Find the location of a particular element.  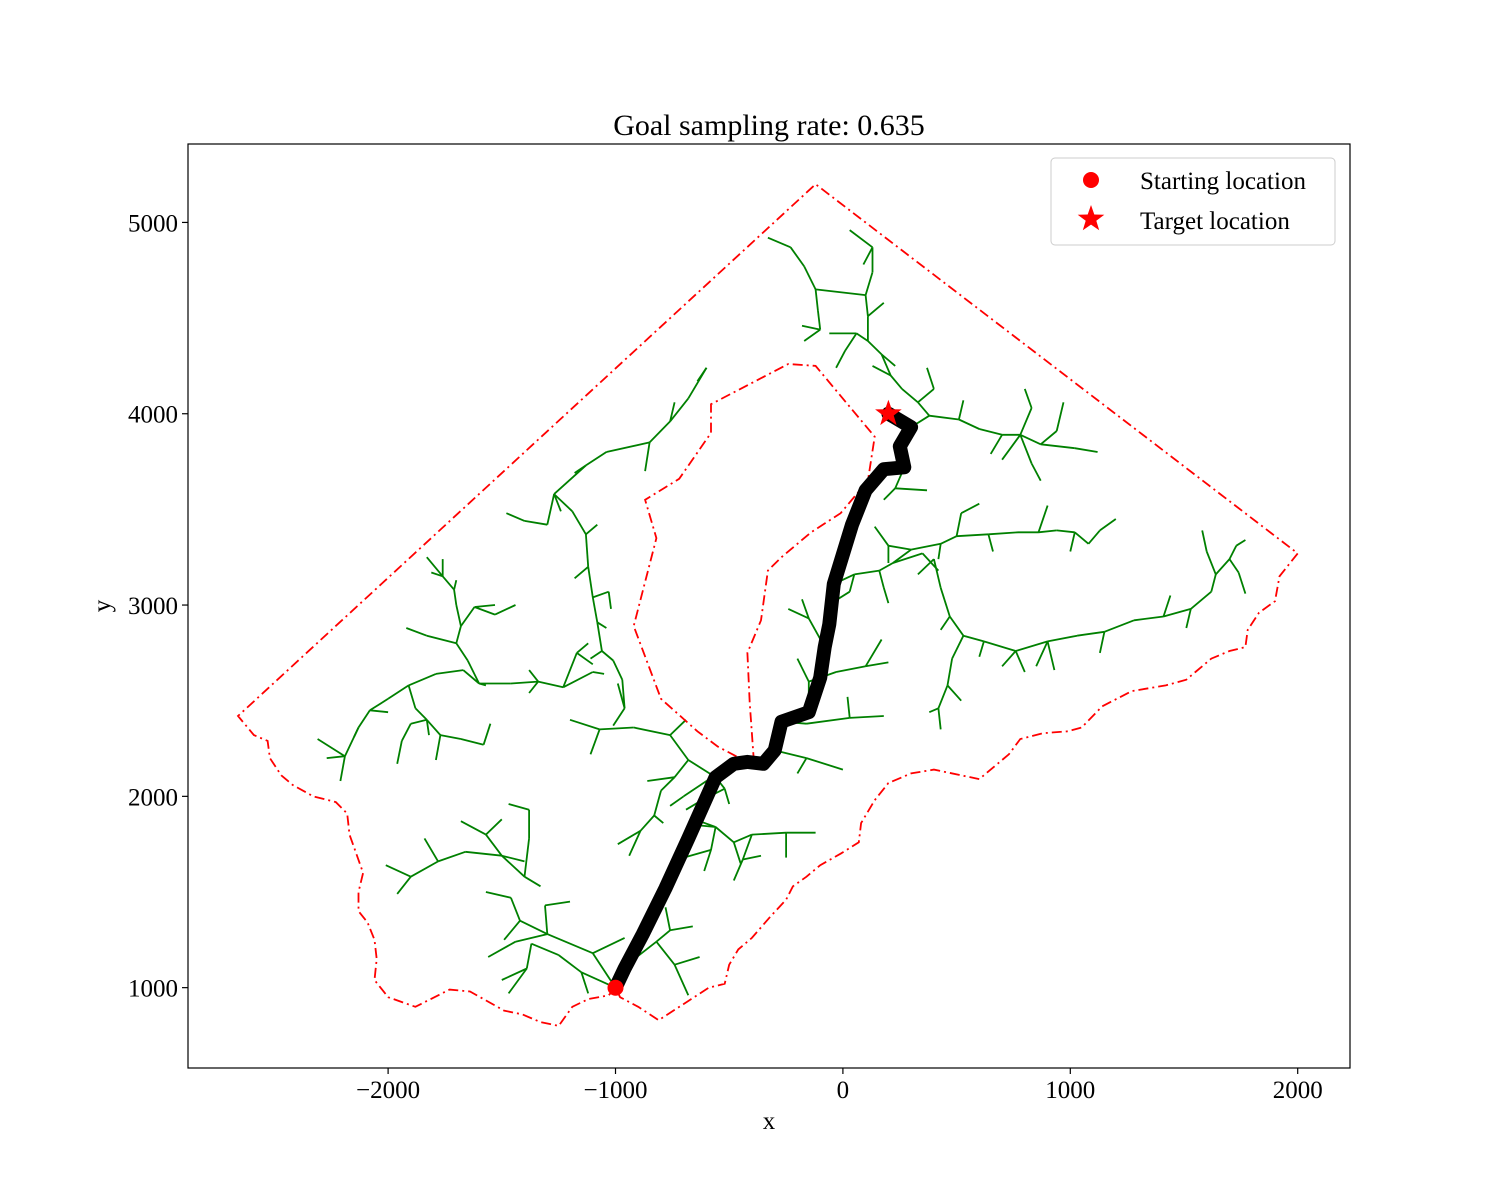

x-tick-label: −1000 is located at coordinates (615, 1090).